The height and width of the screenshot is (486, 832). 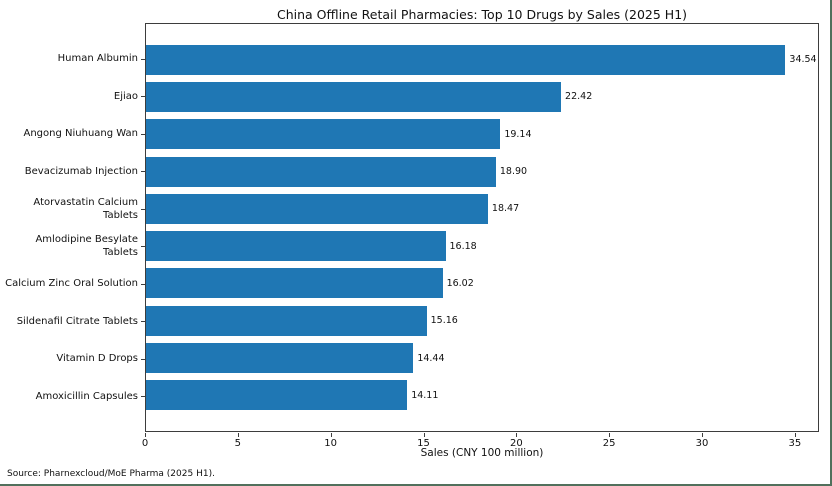 What do you see at coordinates (280, 358) in the screenshot?
I see `bar-vitamin-d-drops` at bounding box center [280, 358].